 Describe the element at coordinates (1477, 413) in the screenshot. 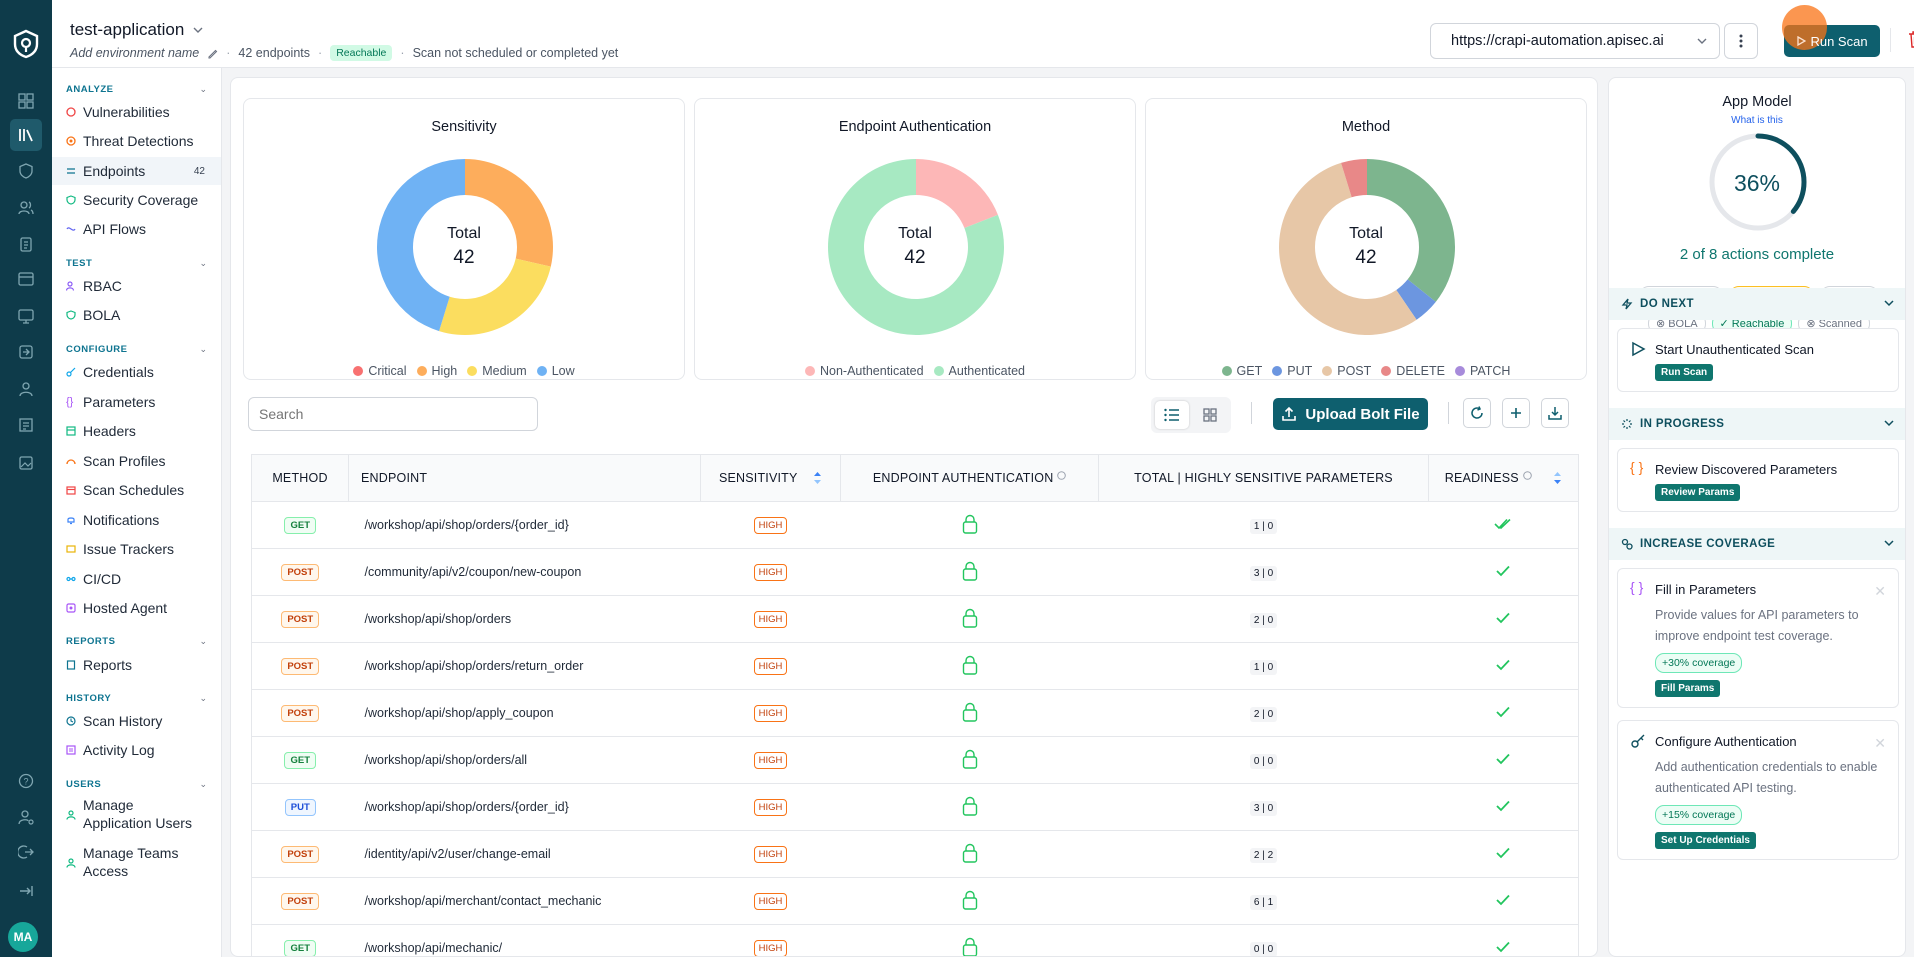

I see `refresh-button` at that location.